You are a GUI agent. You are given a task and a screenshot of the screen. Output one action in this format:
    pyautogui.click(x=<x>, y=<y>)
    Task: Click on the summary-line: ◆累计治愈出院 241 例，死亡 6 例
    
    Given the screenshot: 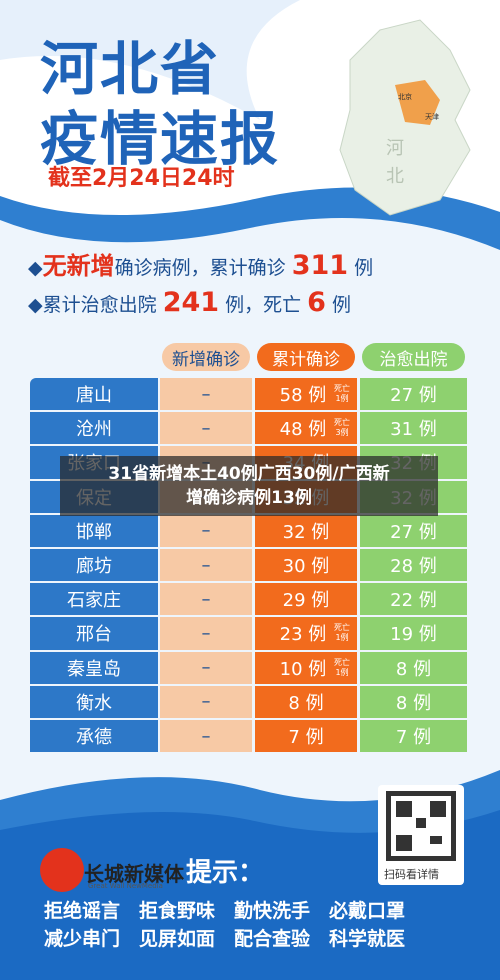 What is the action you would take?
    pyautogui.click(x=190, y=302)
    